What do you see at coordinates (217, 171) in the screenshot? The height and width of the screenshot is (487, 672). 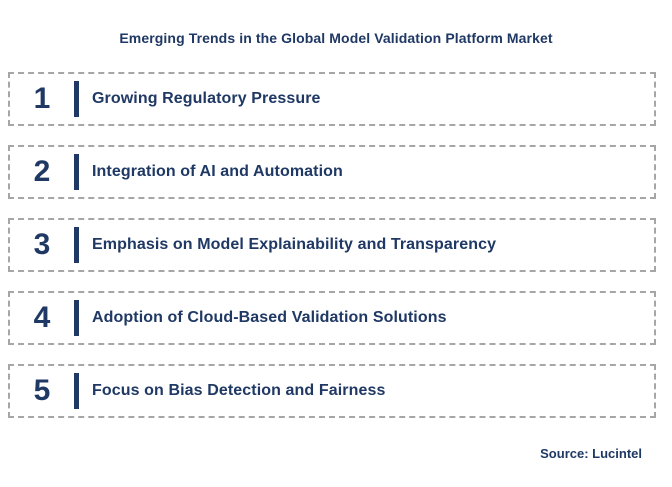 I see `trend-label: Integration of AI and Automation` at bounding box center [217, 171].